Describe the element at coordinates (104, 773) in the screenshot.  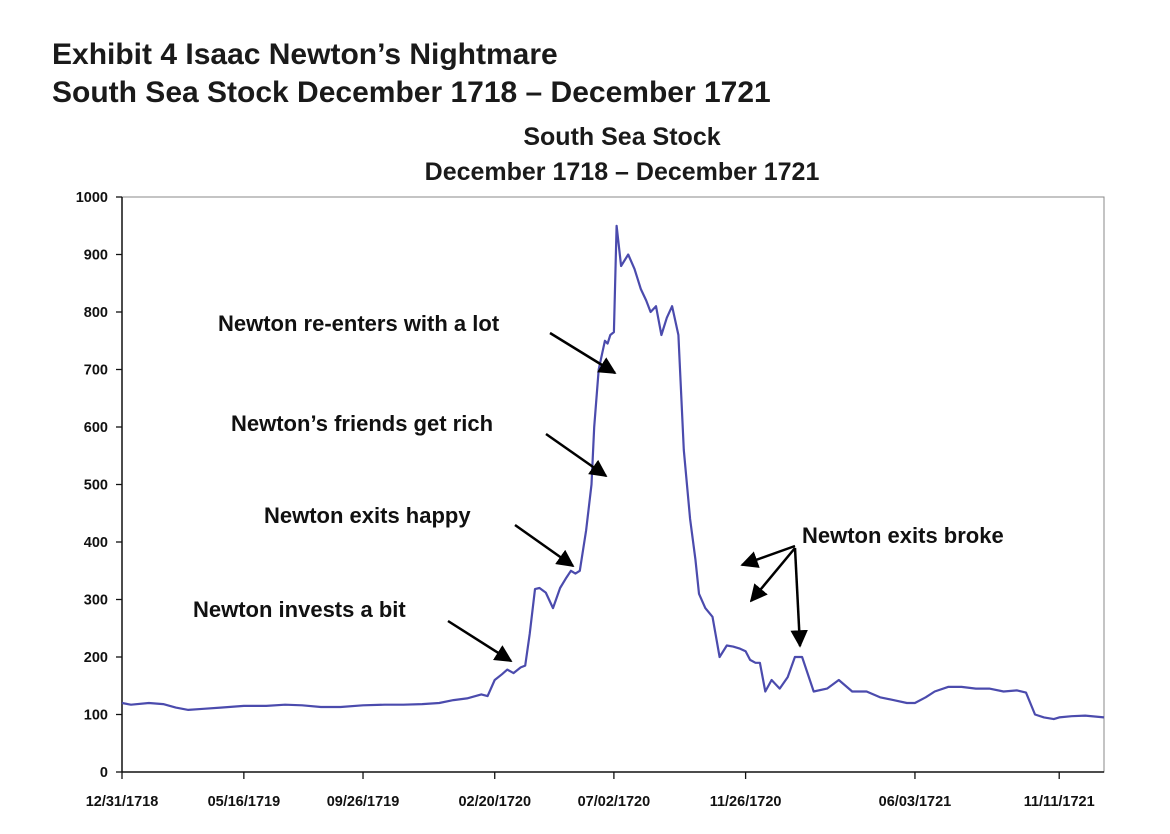
I see `y-tick-label: 0` at that location.